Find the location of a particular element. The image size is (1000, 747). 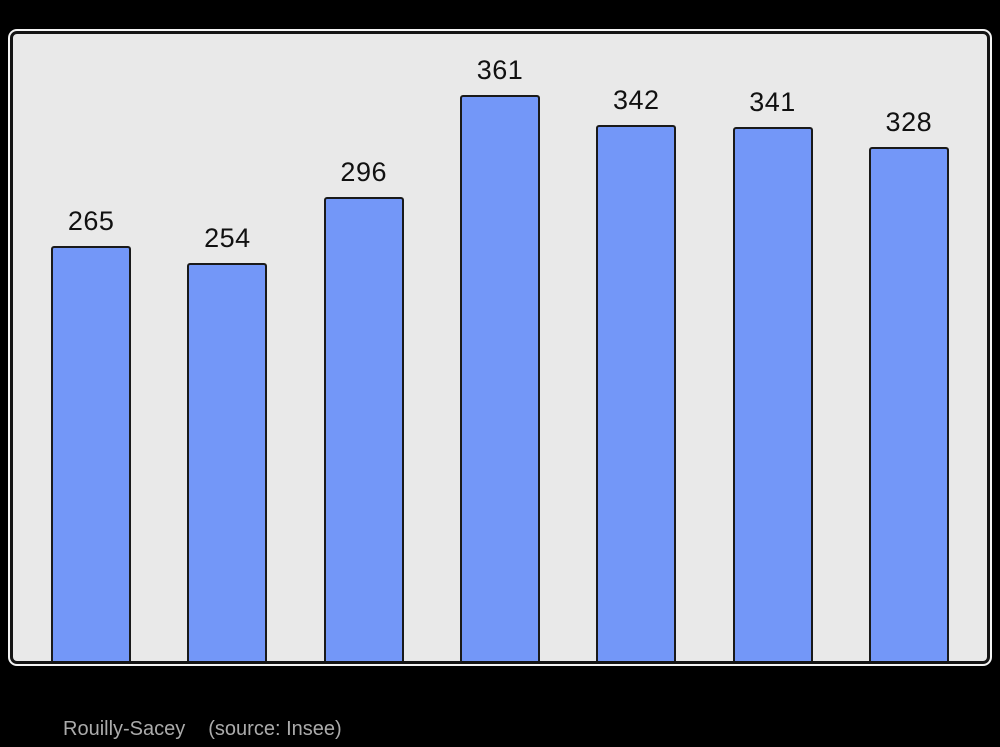

bar-group: 254 is located at coordinates (227, 347).